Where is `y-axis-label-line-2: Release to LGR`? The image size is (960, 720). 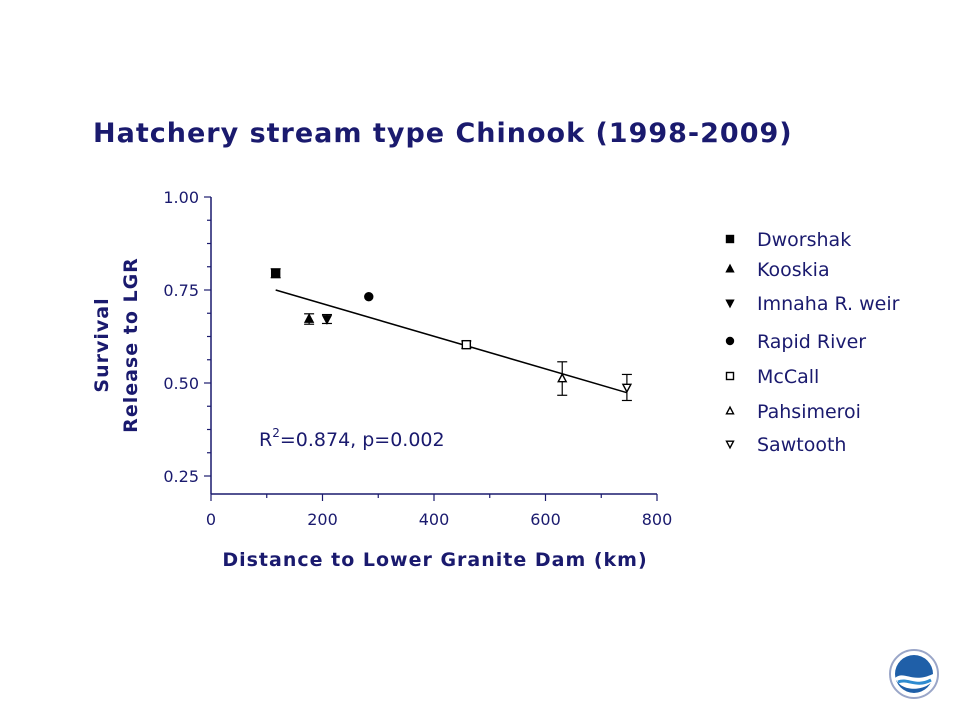
y-axis-label-line-2: Release to LGR is located at coordinates (131, 345).